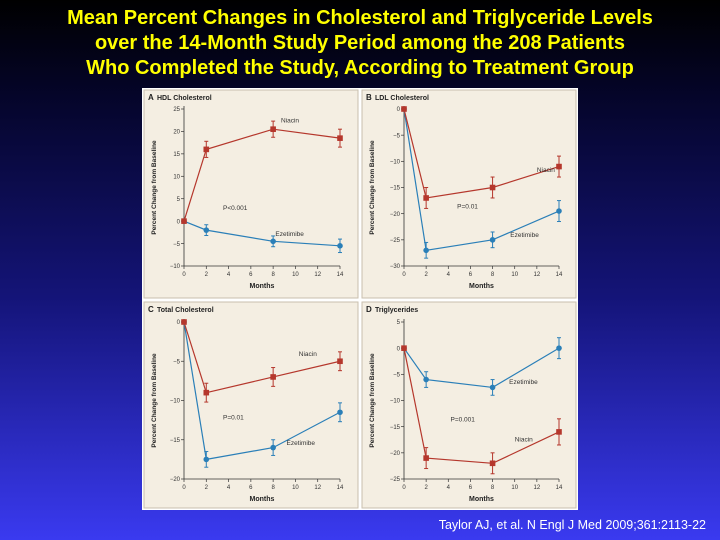 This screenshot has width=720, height=540. What do you see at coordinates (185, 310) in the screenshot?
I see `panel-title: Total Cholesterol` at bounding box center [185, 310].